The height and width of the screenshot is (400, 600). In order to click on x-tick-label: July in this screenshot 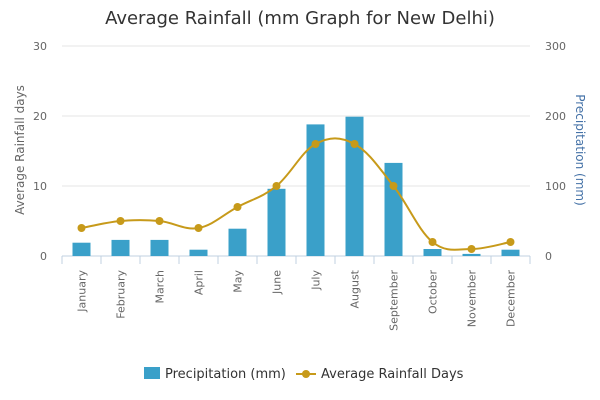, I will do `click(316, 280)`.